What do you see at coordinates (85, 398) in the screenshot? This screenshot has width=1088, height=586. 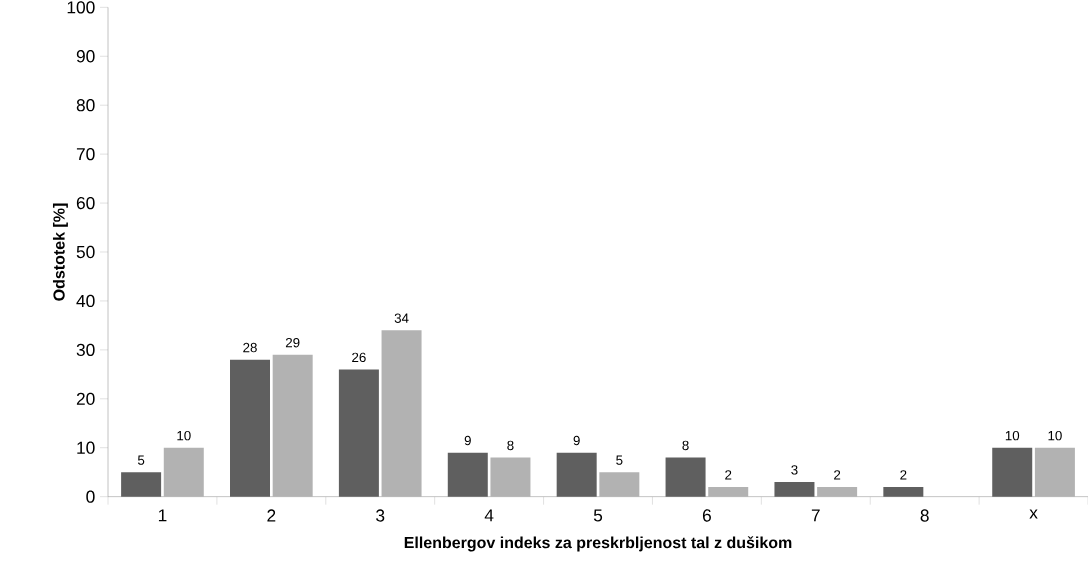 I see `y-tick-label: 20` at bounding box center [85, 398].